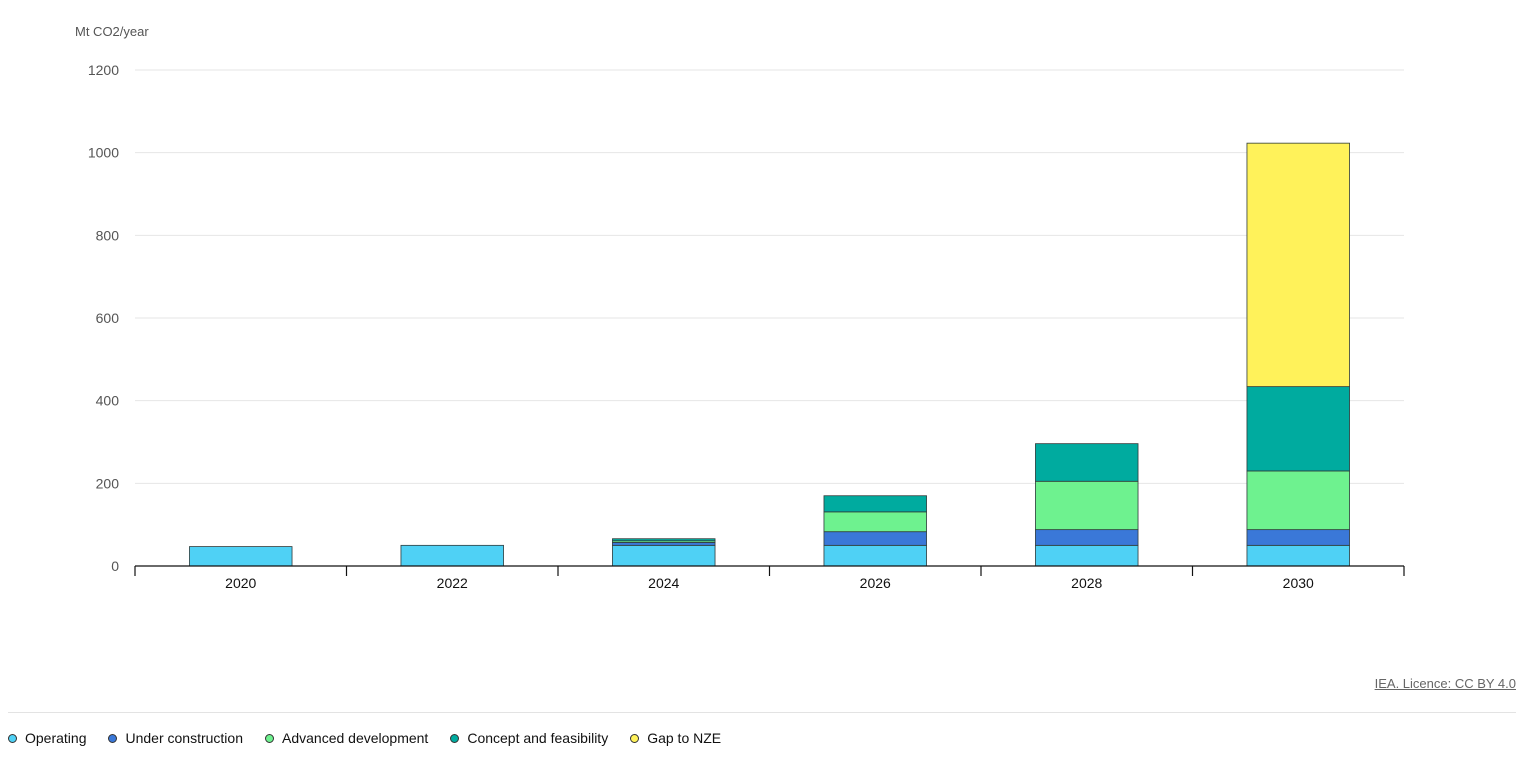 The height and width of the screenshot is (763, 1528). I want to click on bar-gap-to-nze-2030, so click(1298, 265).